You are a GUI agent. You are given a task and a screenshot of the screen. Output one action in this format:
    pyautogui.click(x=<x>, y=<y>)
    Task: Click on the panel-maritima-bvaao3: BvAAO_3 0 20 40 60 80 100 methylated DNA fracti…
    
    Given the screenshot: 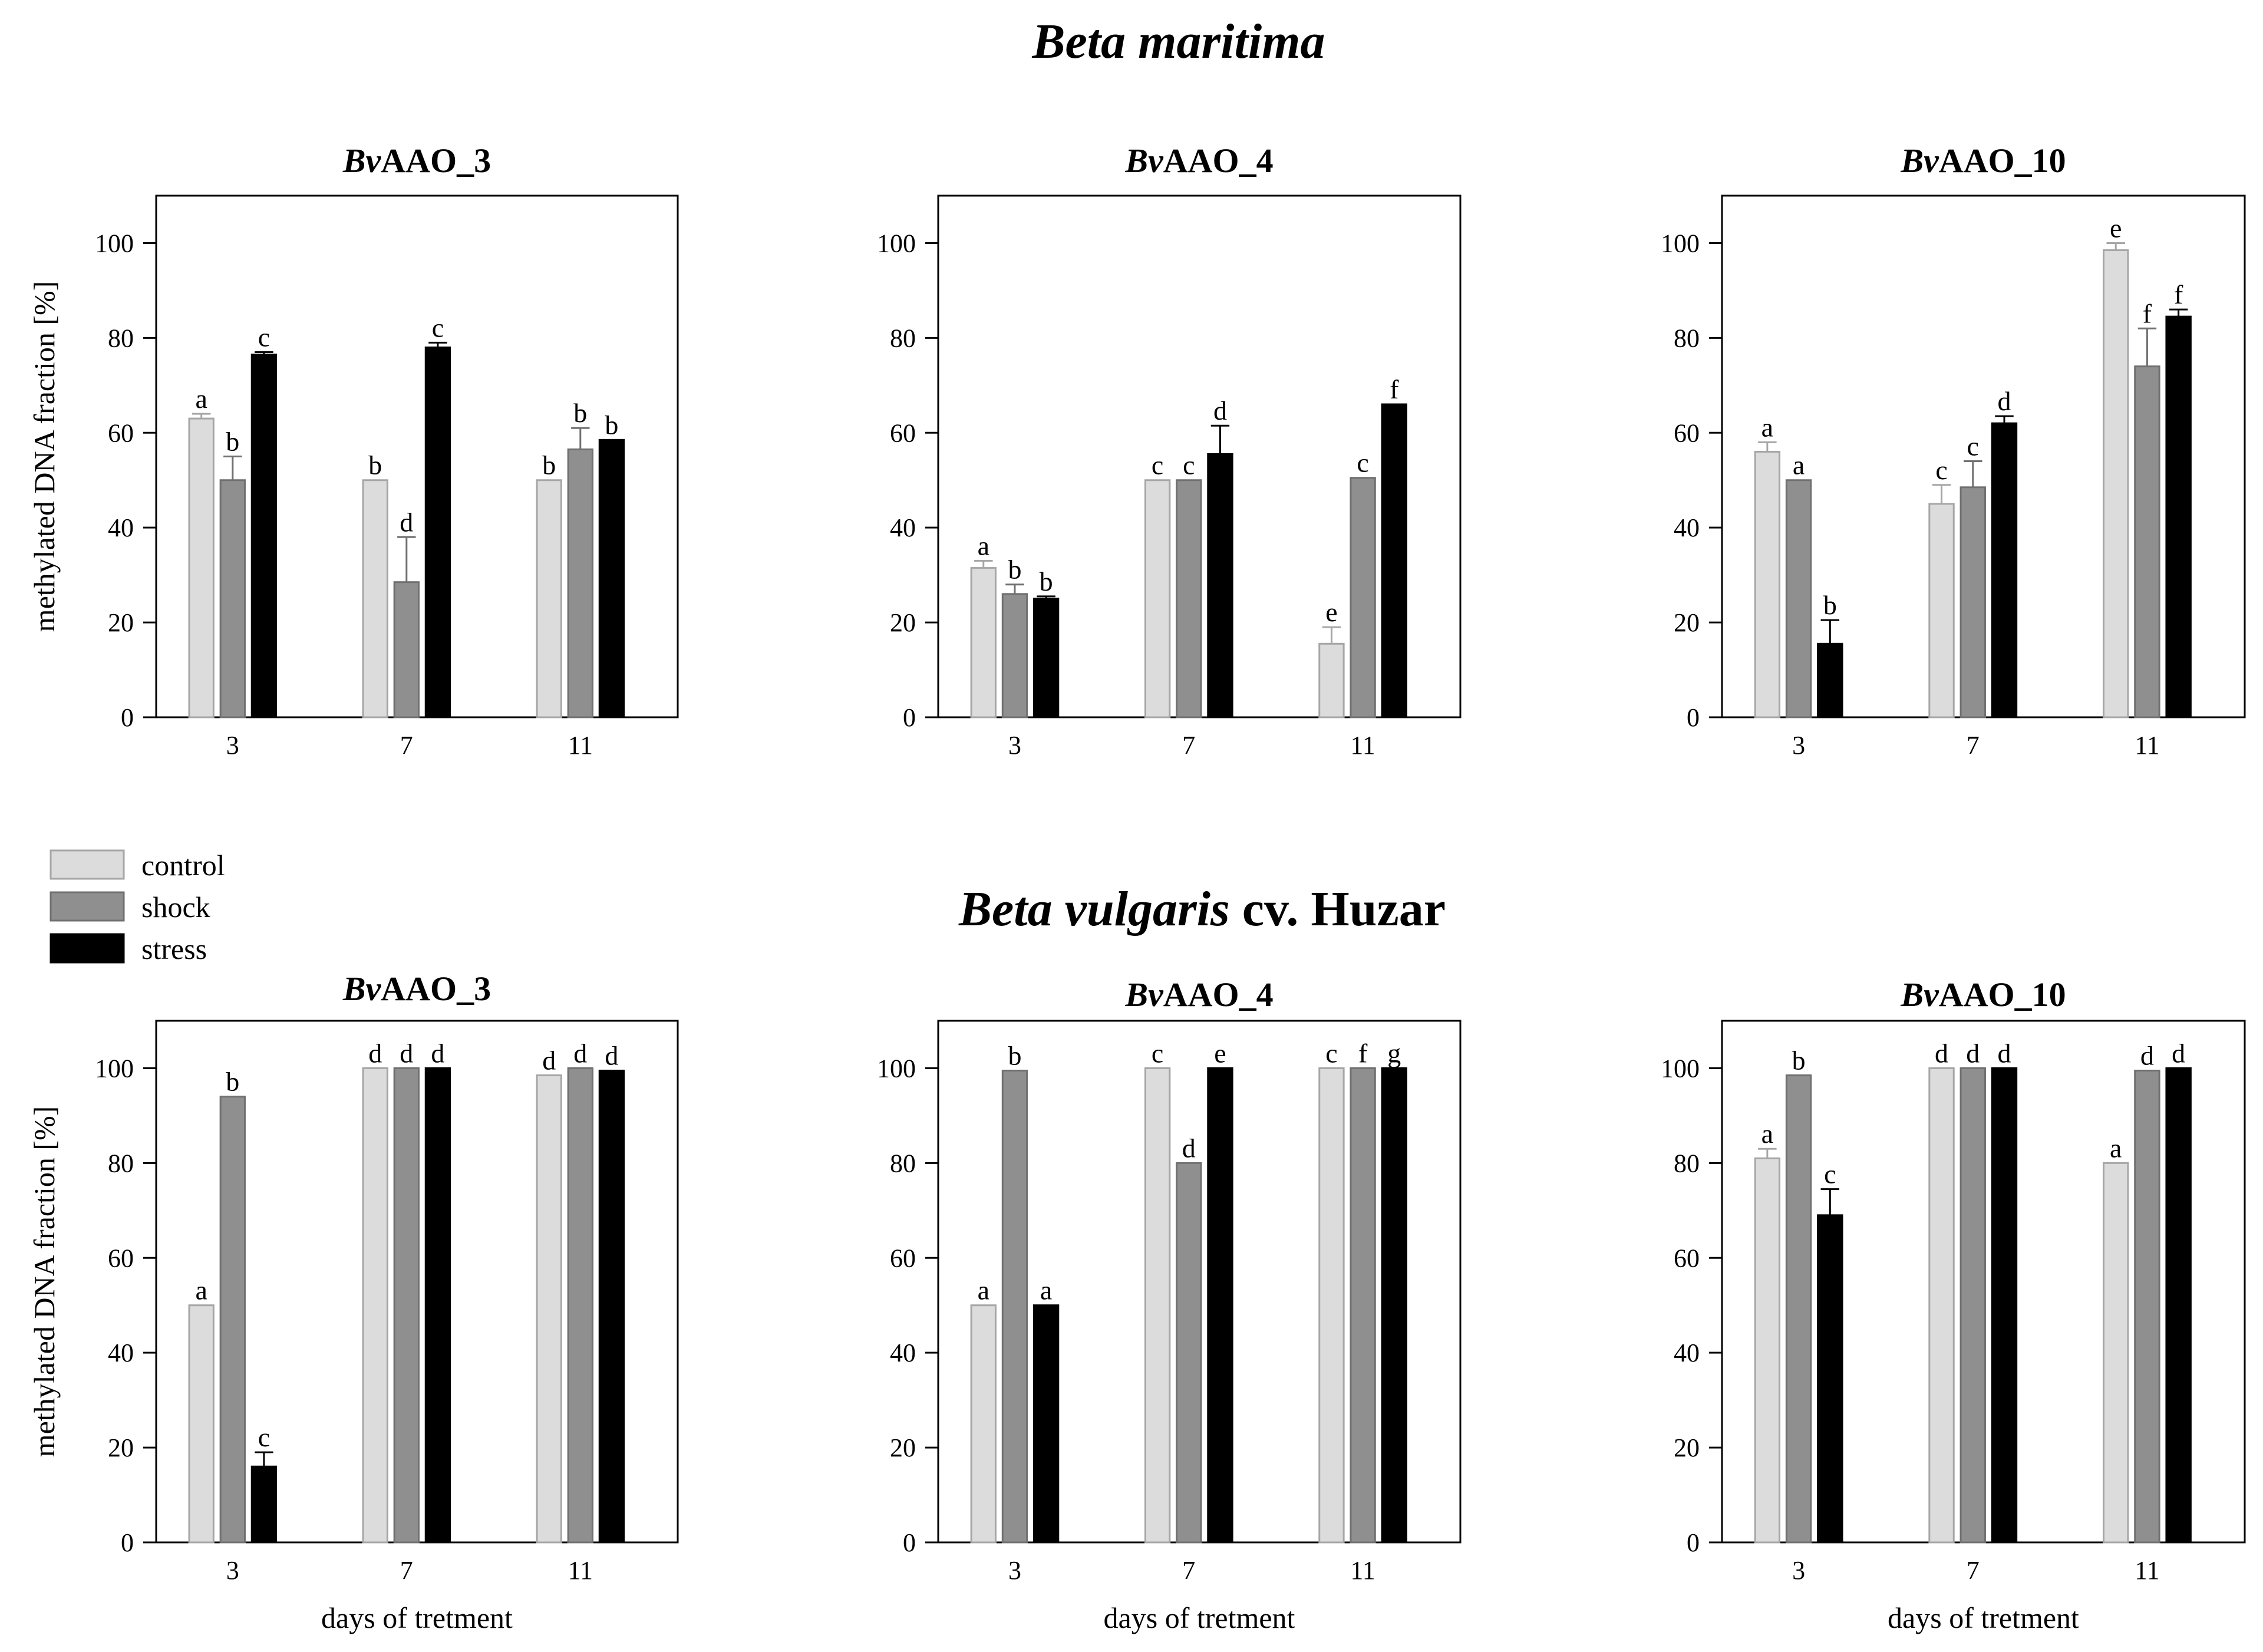 What is the action you would take?
    pyautogui.click(x=353, y=450)
    